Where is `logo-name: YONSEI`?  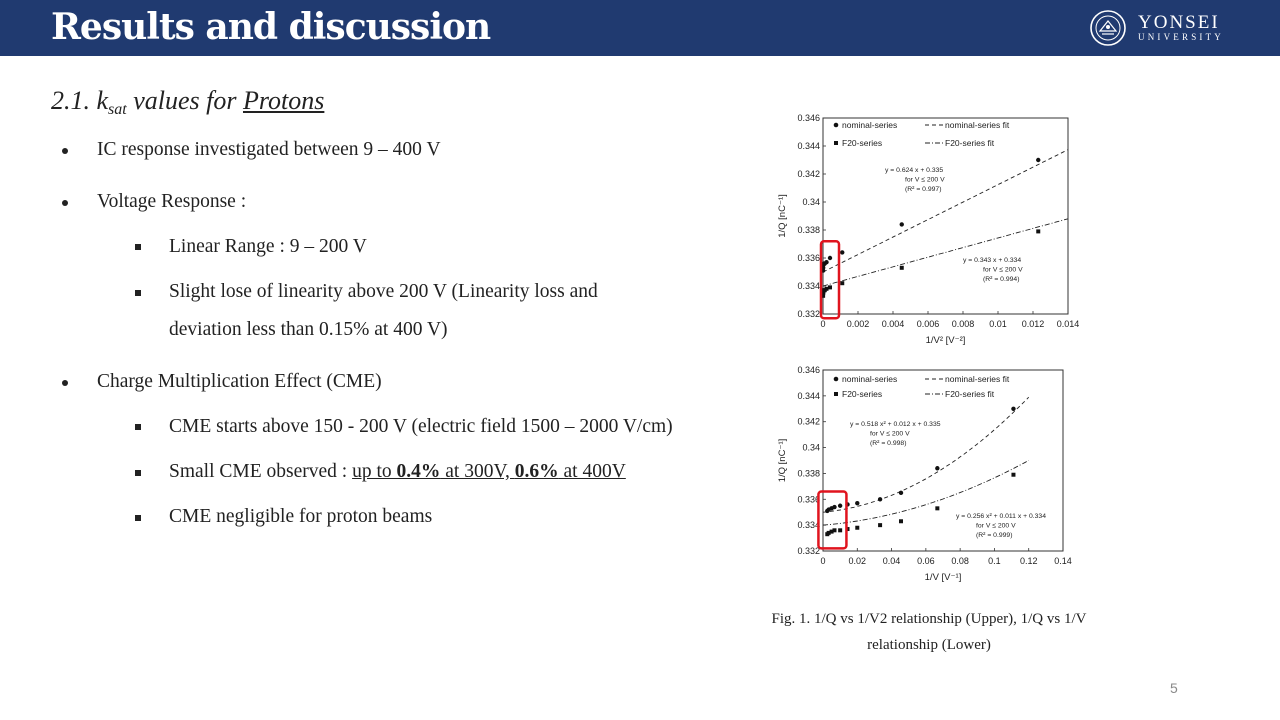
logo-name: YONSEI is located at coordinates (1179, 22).